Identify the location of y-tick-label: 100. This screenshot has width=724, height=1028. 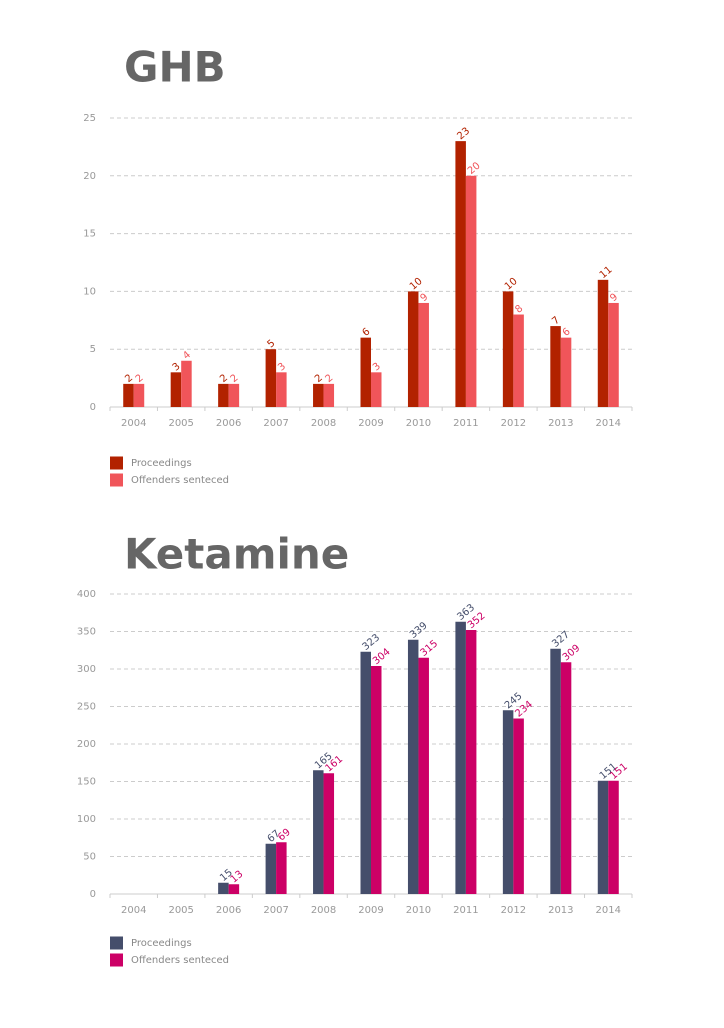
(86, 819).